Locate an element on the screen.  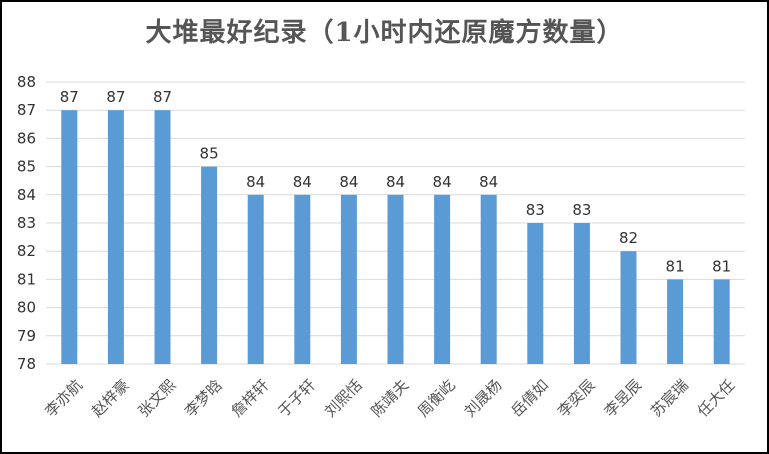
x-category-label: 陈靖夫 is located at coordinates (390, 398).